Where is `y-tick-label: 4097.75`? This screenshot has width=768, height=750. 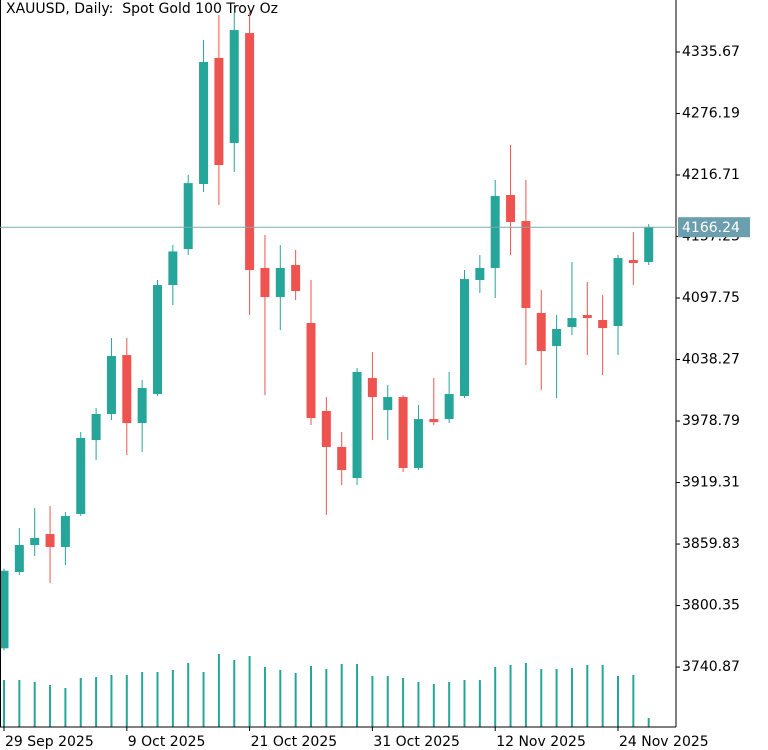
y-tick-label: 4097.75 is located at coordinates (711, 298).